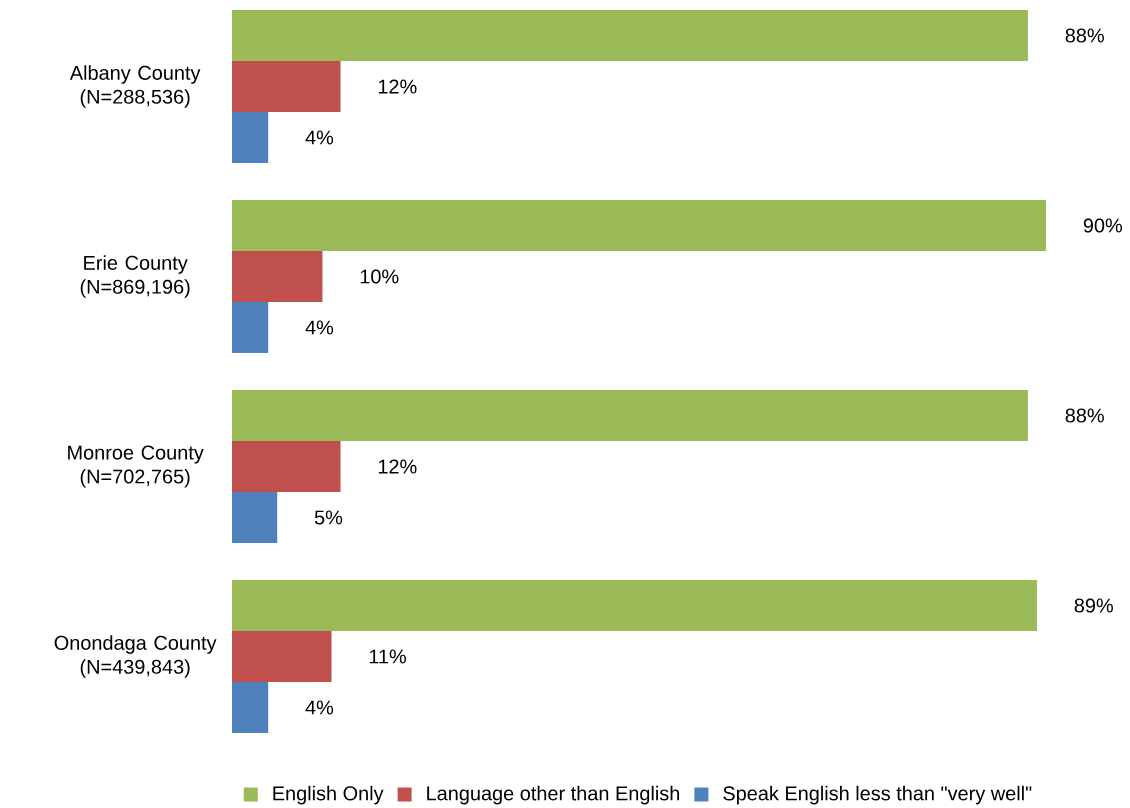 The width and height of the screenshot is (1130, 808). What do you see at coordinates (328, 795) in the screenshot?
I see `legend-label: English Only` at bounding box center [328, 795].